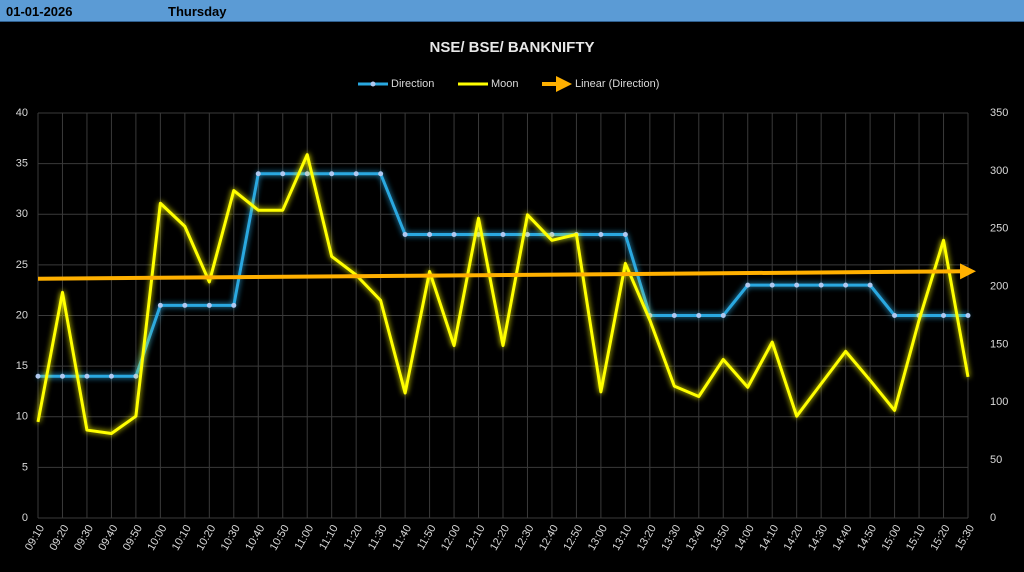  What do you see at coordinates (206, 538) in the screenshot?
I see `x-tick-label: 10:20` at bounding box center [206, 538].